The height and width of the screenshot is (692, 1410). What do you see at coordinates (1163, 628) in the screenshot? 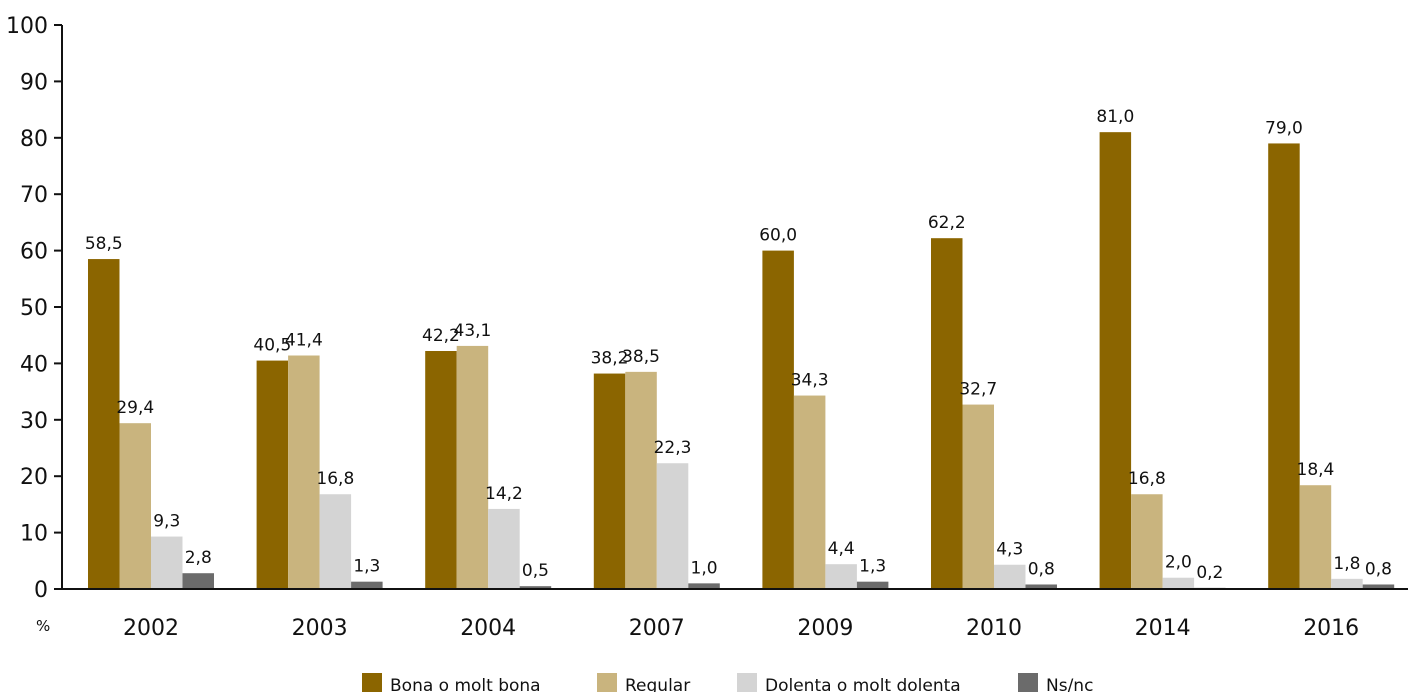
I see `x-category-label: 2014` at bounding box center [1163, 628].